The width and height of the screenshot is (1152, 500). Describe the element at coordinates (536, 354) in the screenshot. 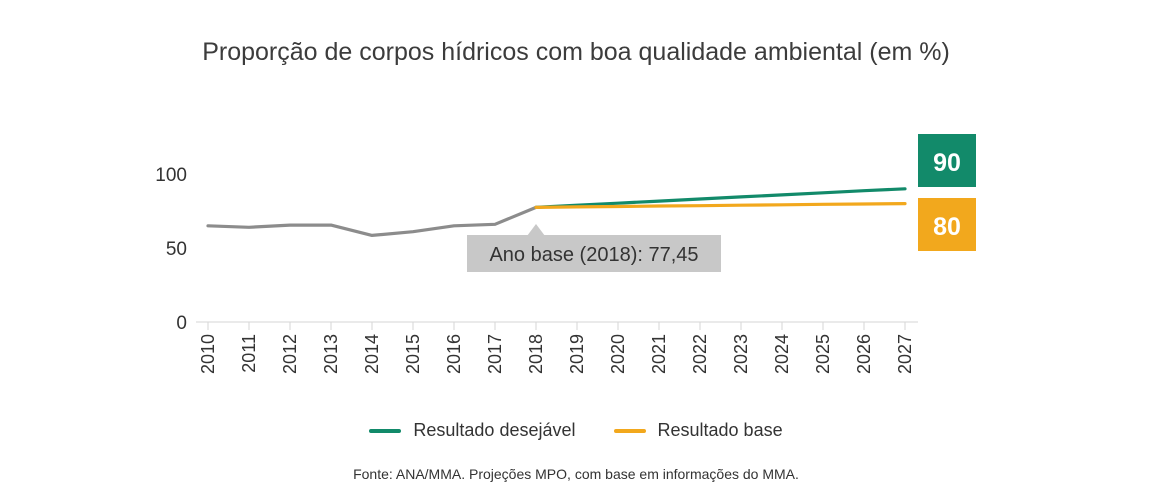

I see `x-tick-label-8: 2018` at that location.